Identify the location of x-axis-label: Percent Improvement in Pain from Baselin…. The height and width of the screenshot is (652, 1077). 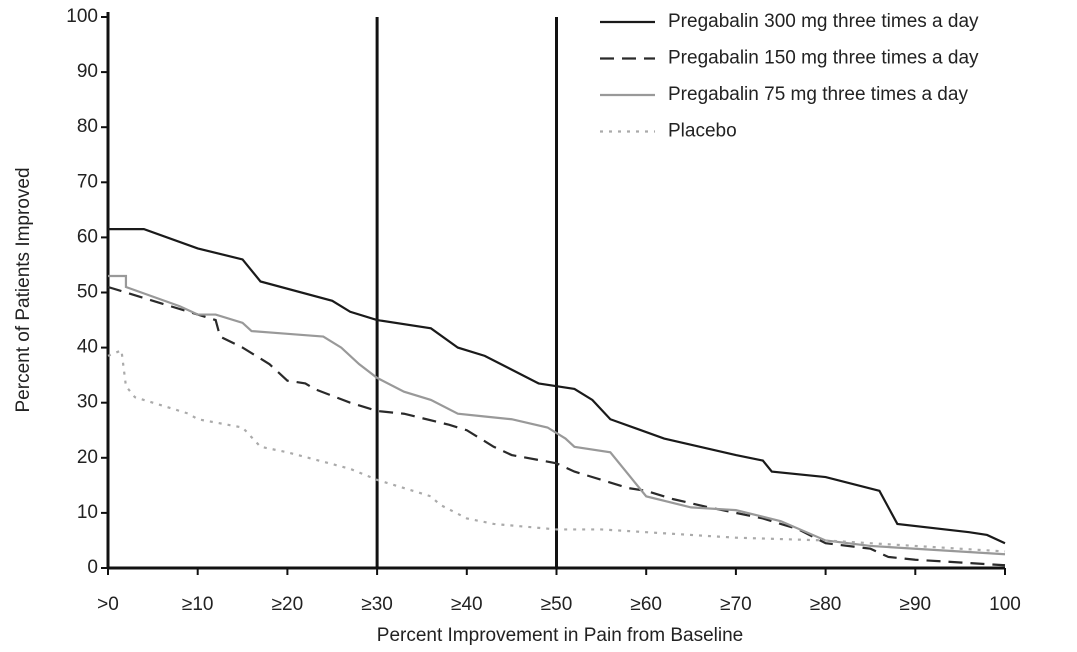
(560, 635).